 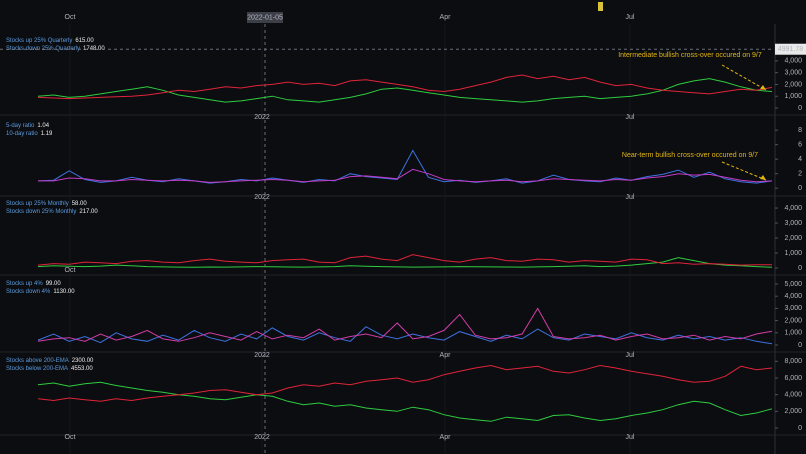 I want to click on y-tick-label: 8, so click(x=800, y=130).